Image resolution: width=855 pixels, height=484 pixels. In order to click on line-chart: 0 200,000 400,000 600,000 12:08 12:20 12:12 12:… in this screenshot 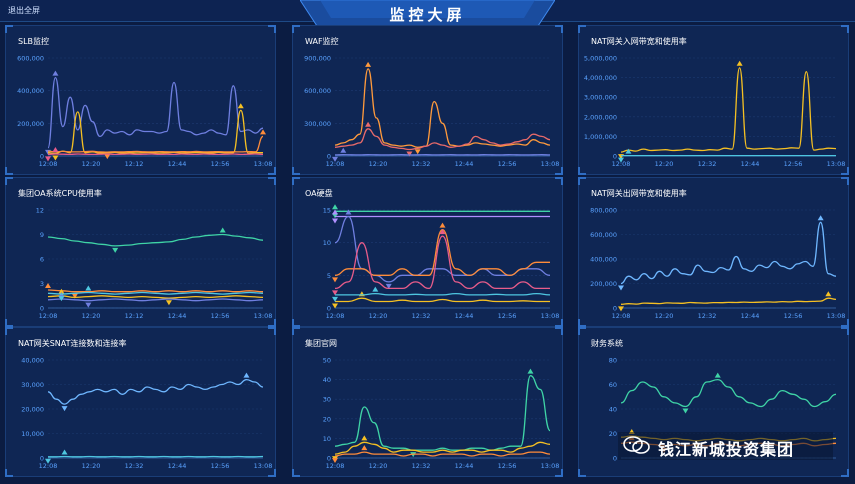, I will do `click(141, 101)`.